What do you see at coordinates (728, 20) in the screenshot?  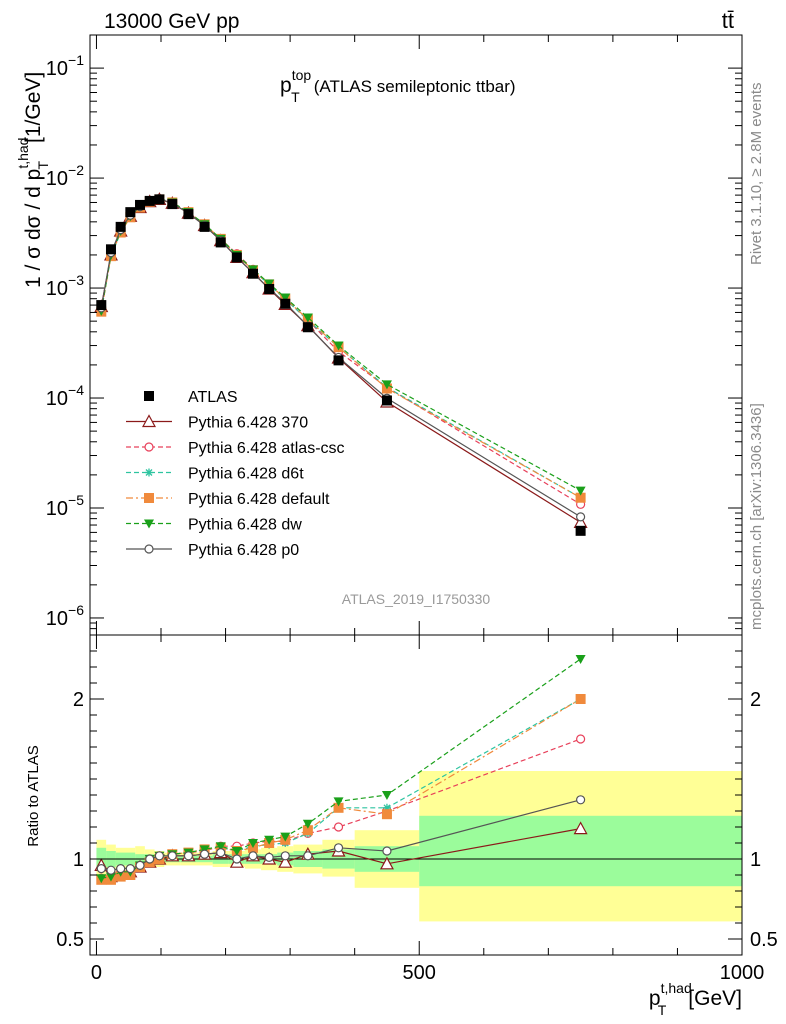 I see `process-label: tt̄` at bounding box center [728, 20].